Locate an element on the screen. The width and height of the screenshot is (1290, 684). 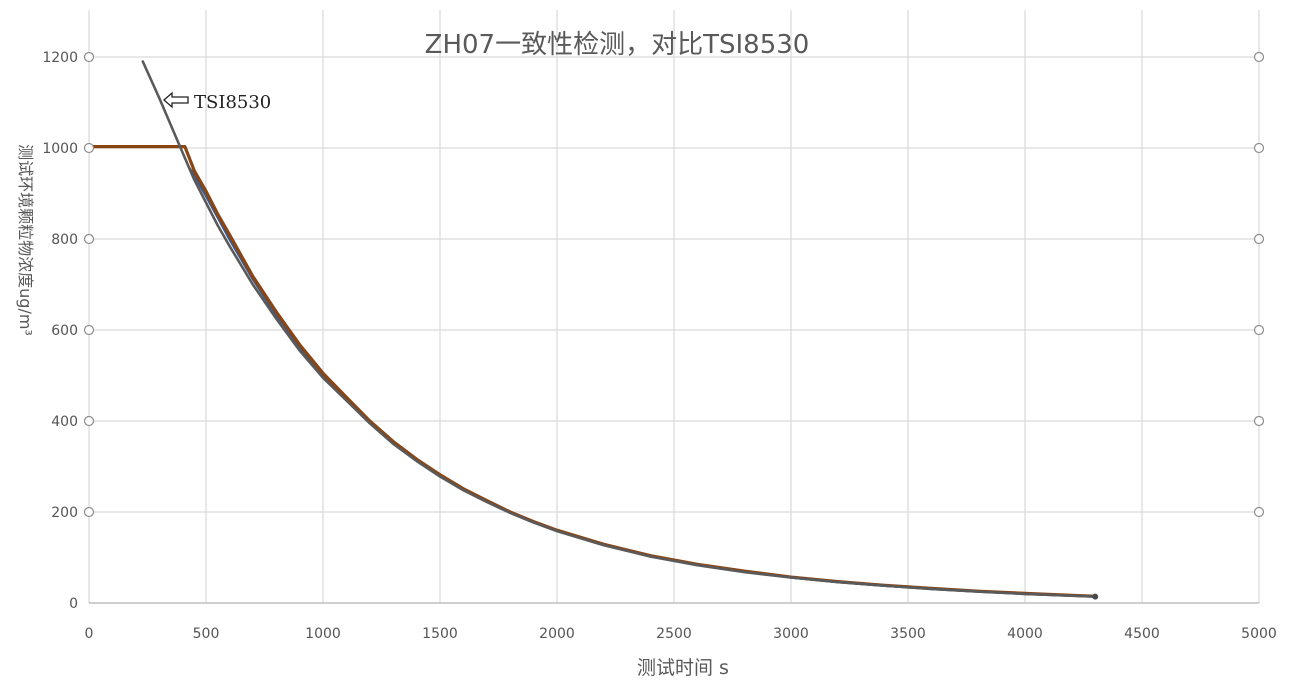
x-tick-label: 4000 is located at coordinates (1025, 634).